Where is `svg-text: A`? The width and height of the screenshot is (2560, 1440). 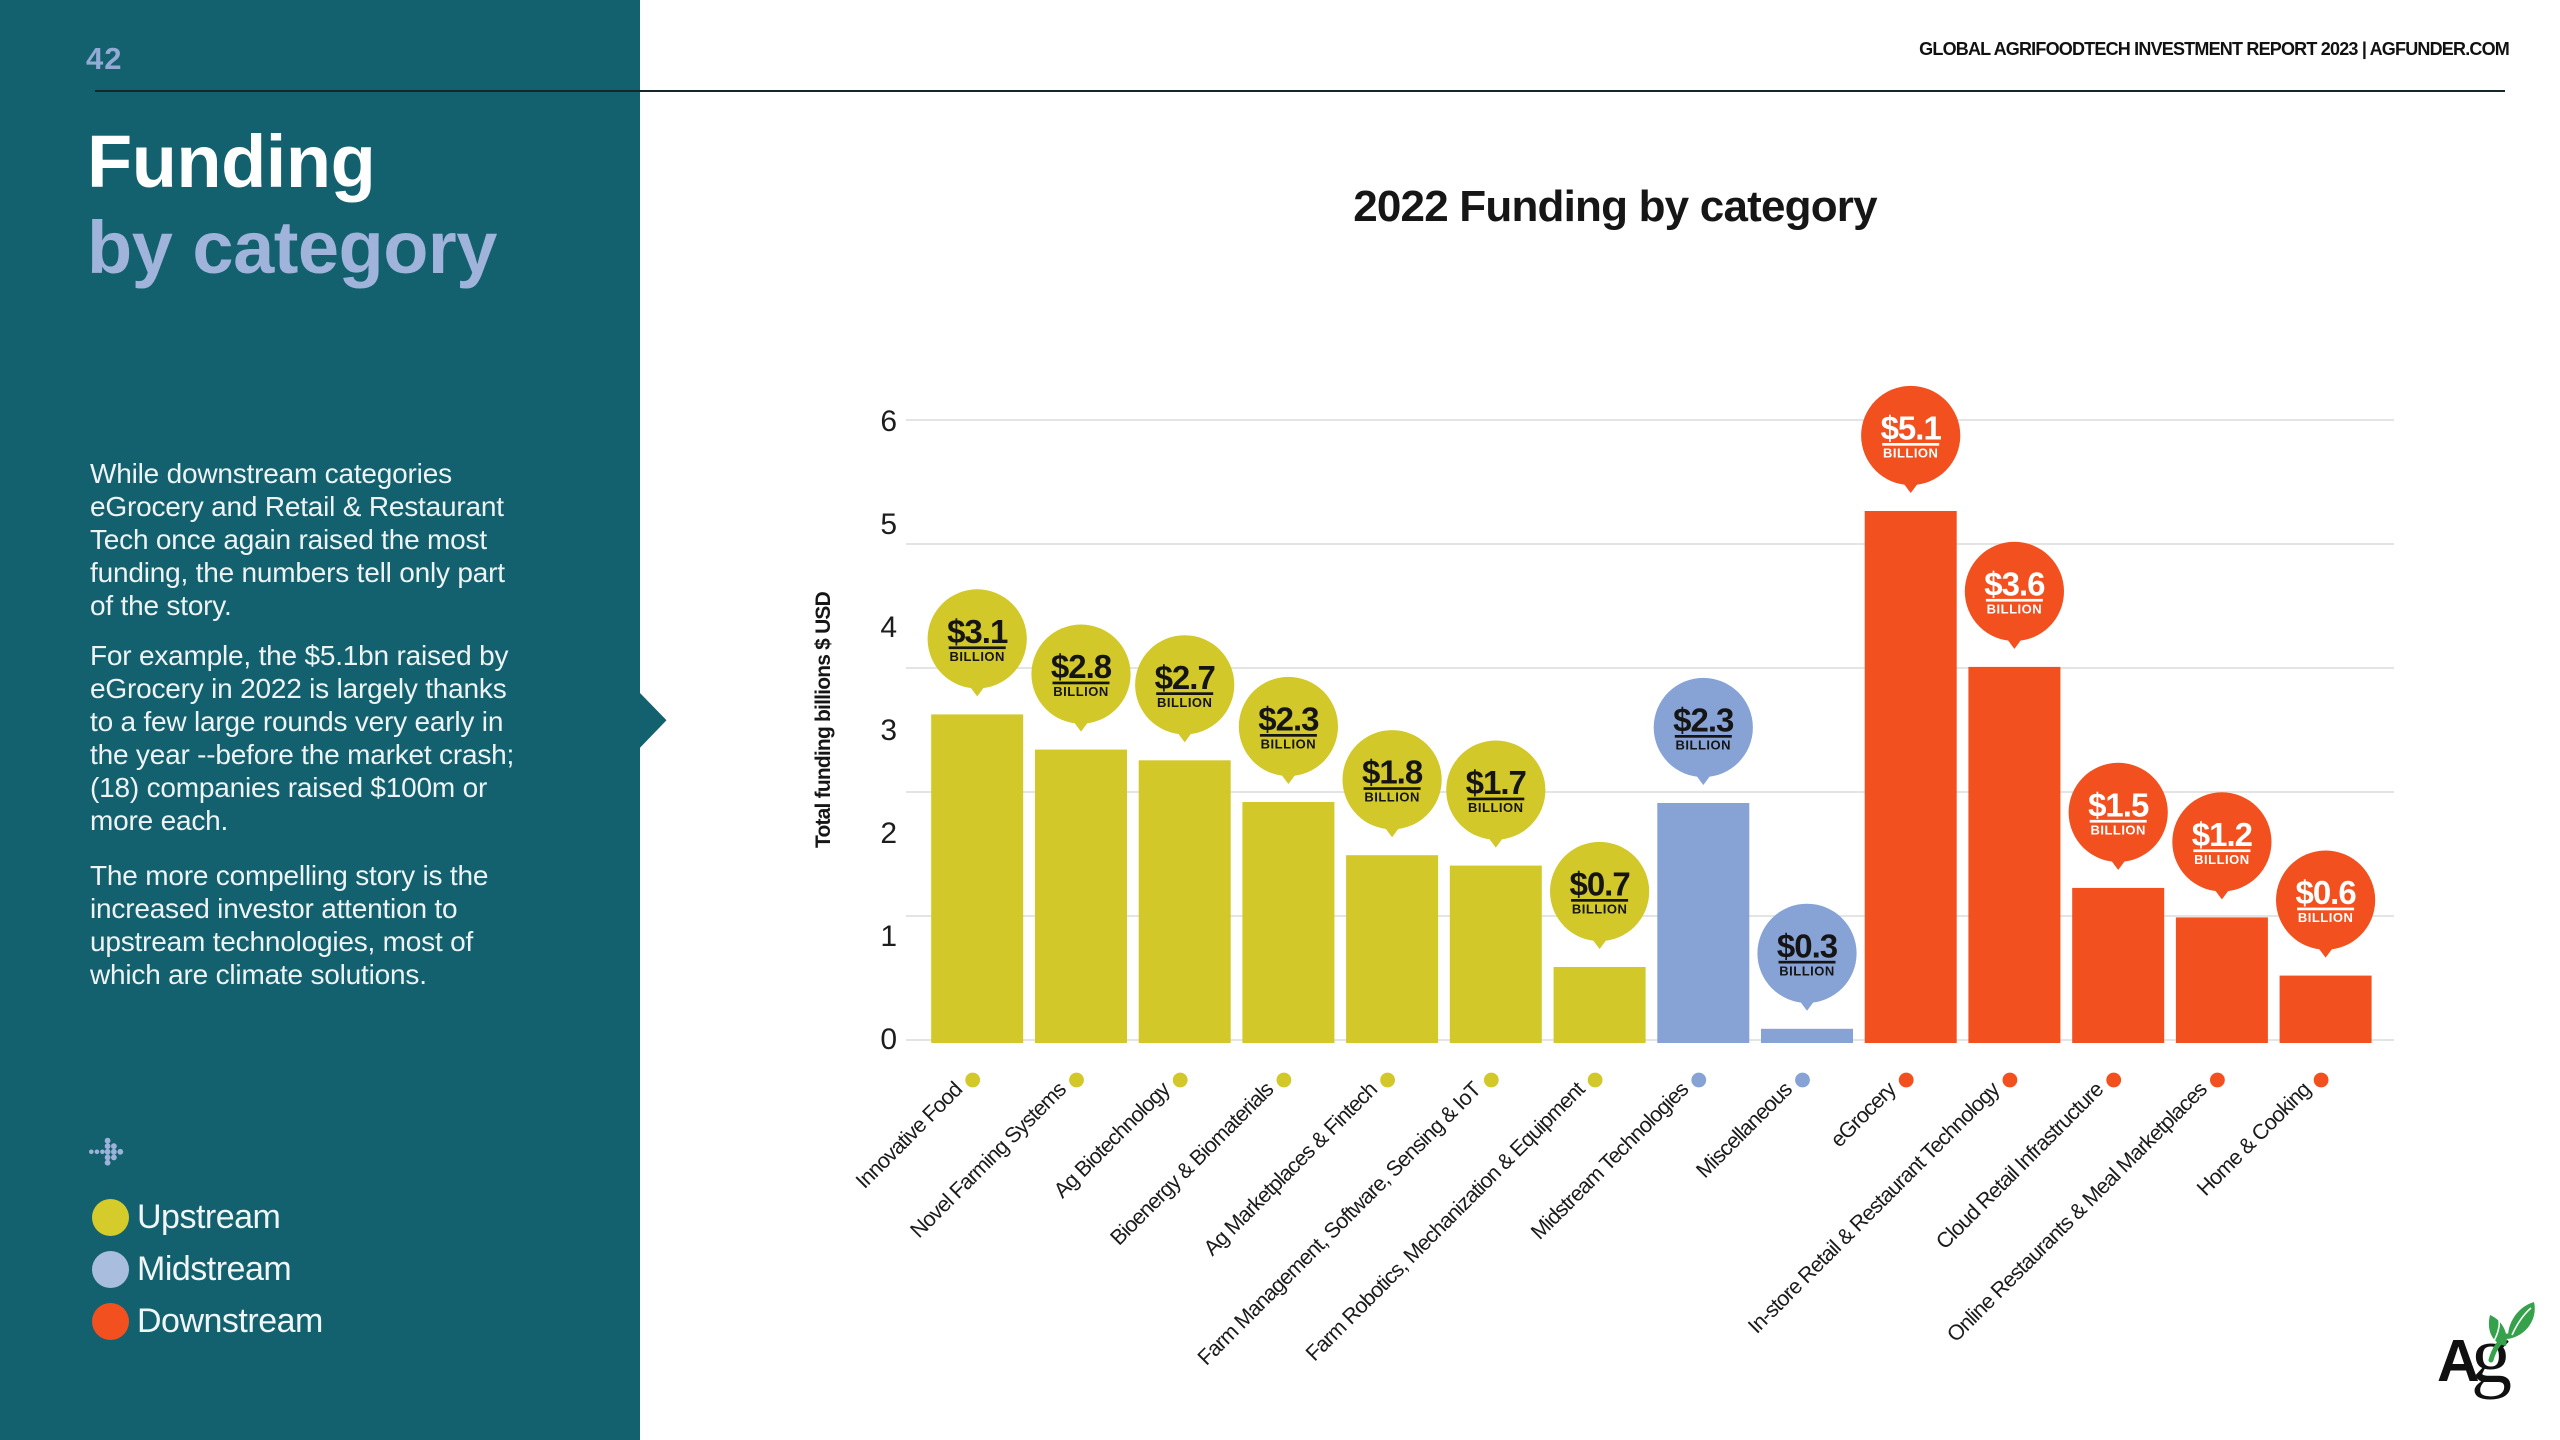
svg-text: A is located at coordinates (2458, 1361).